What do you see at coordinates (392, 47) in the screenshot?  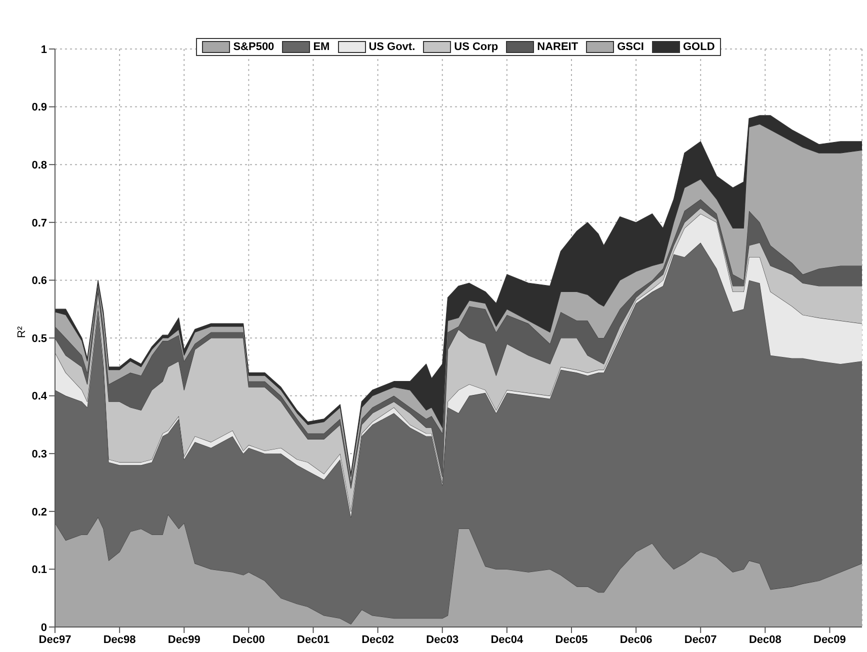 I see `legend-label: US Govt.` at bounding box center [392, 47].